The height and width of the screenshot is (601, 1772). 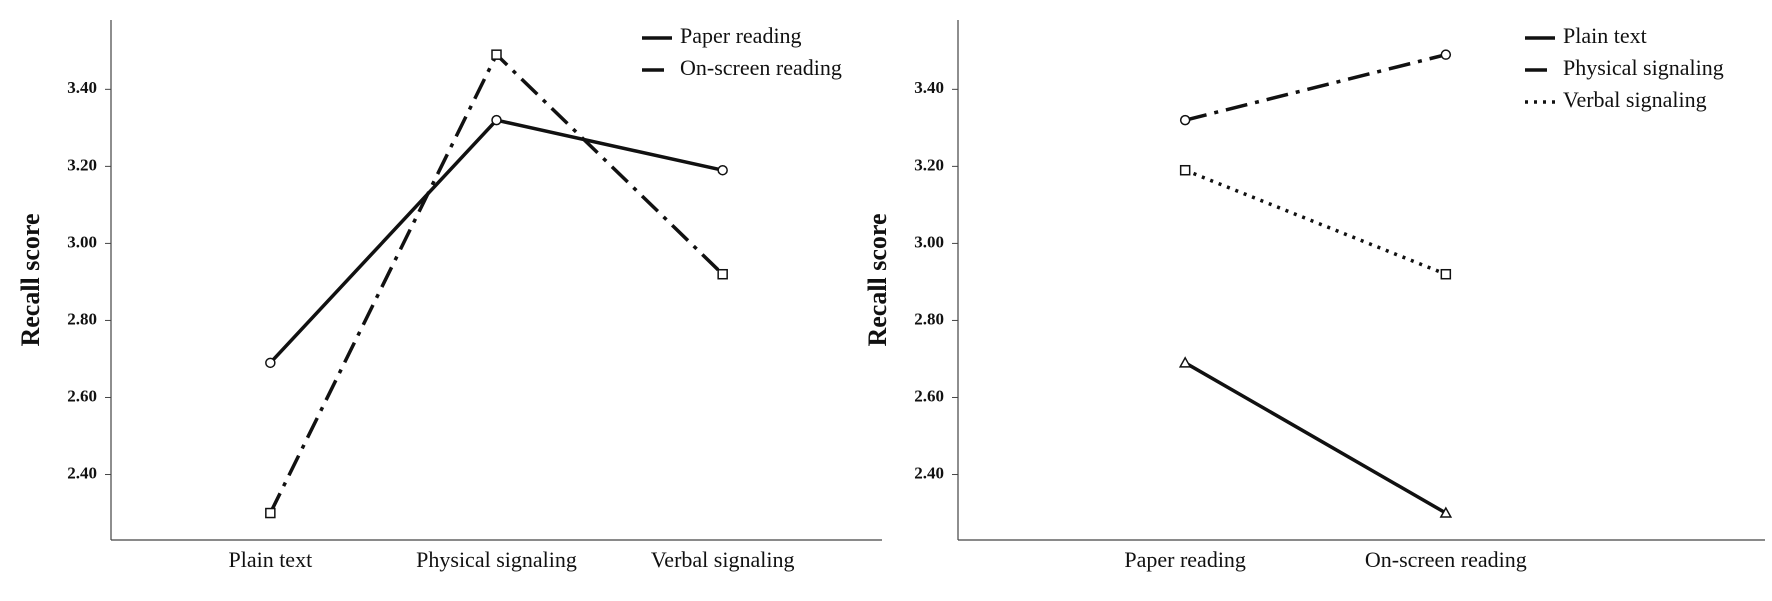 What do you see at coordinates (761, 67) in the screenshot?
I see `legend-label: On-screen reading` at bounding box center [761, 67].